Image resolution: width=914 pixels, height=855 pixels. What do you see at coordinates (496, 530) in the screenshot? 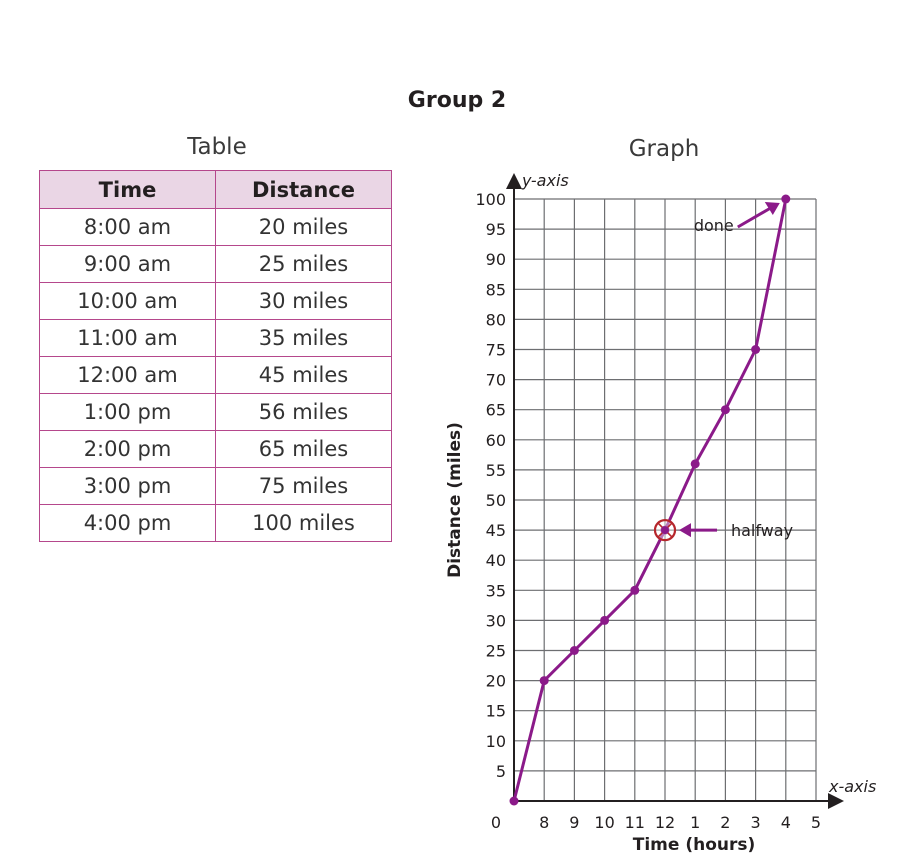
I see `y-tick-label: 45` at bounding box center [496, 530].